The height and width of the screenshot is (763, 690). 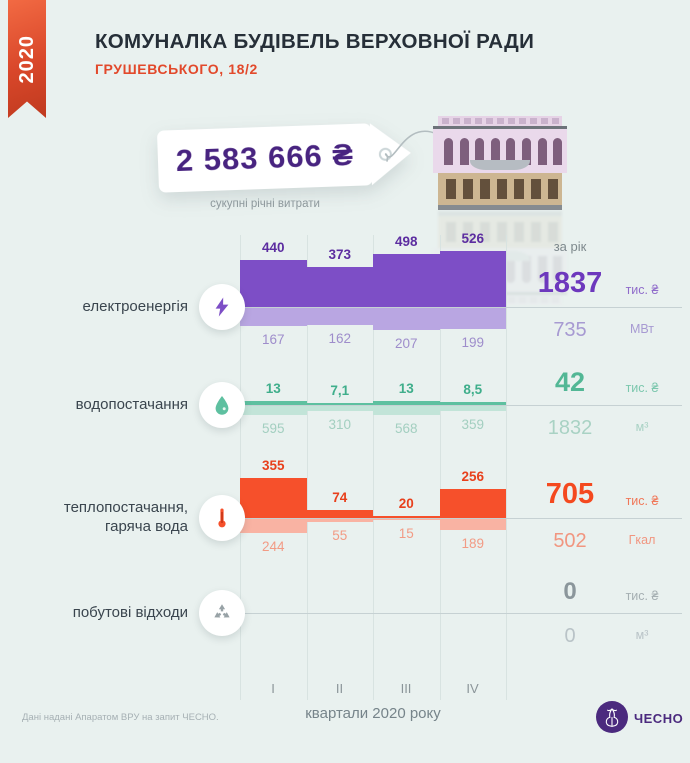 I want to click on cost-value-label: 8,5, so click(x=473, y=390).